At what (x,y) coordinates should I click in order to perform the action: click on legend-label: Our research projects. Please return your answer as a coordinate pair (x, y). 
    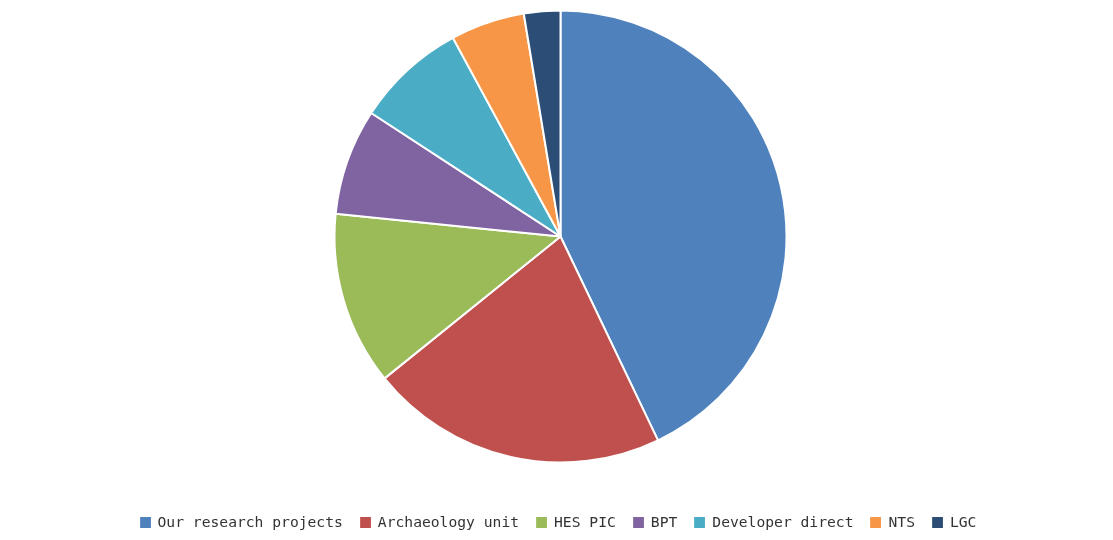
    Looking at the image, I should click on (250, 521).